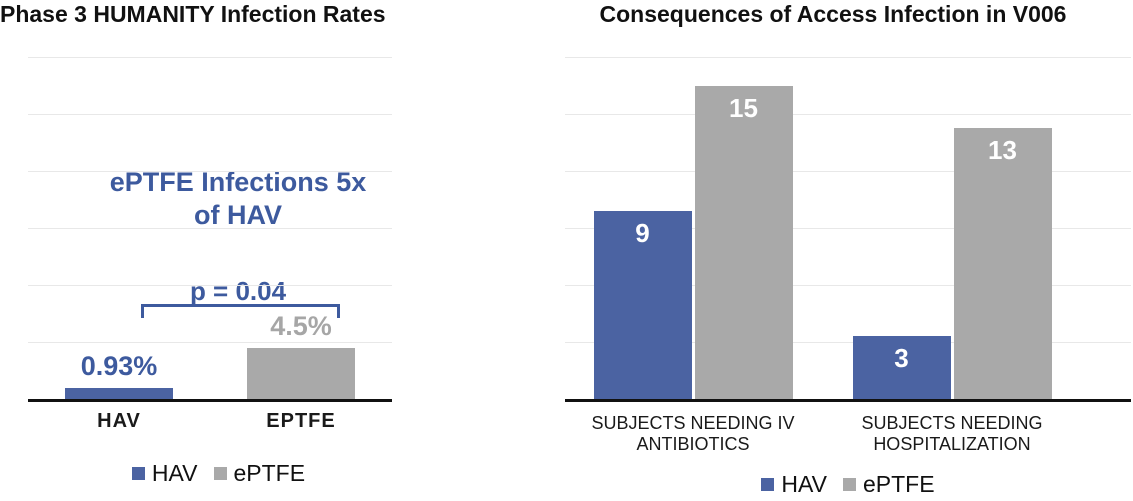  I want to click on chart-annotation: ePTFE Infections 5x of HAV, so click(238, 199).